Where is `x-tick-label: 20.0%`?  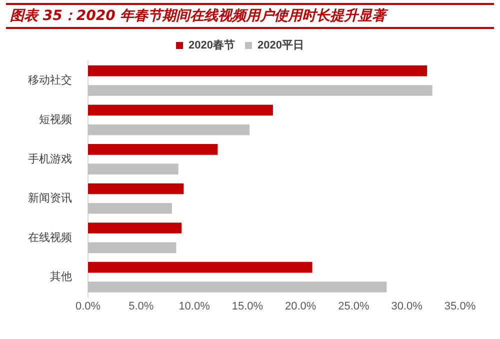 x-tick-label: 20.0% is located at coordinates (300, 306).